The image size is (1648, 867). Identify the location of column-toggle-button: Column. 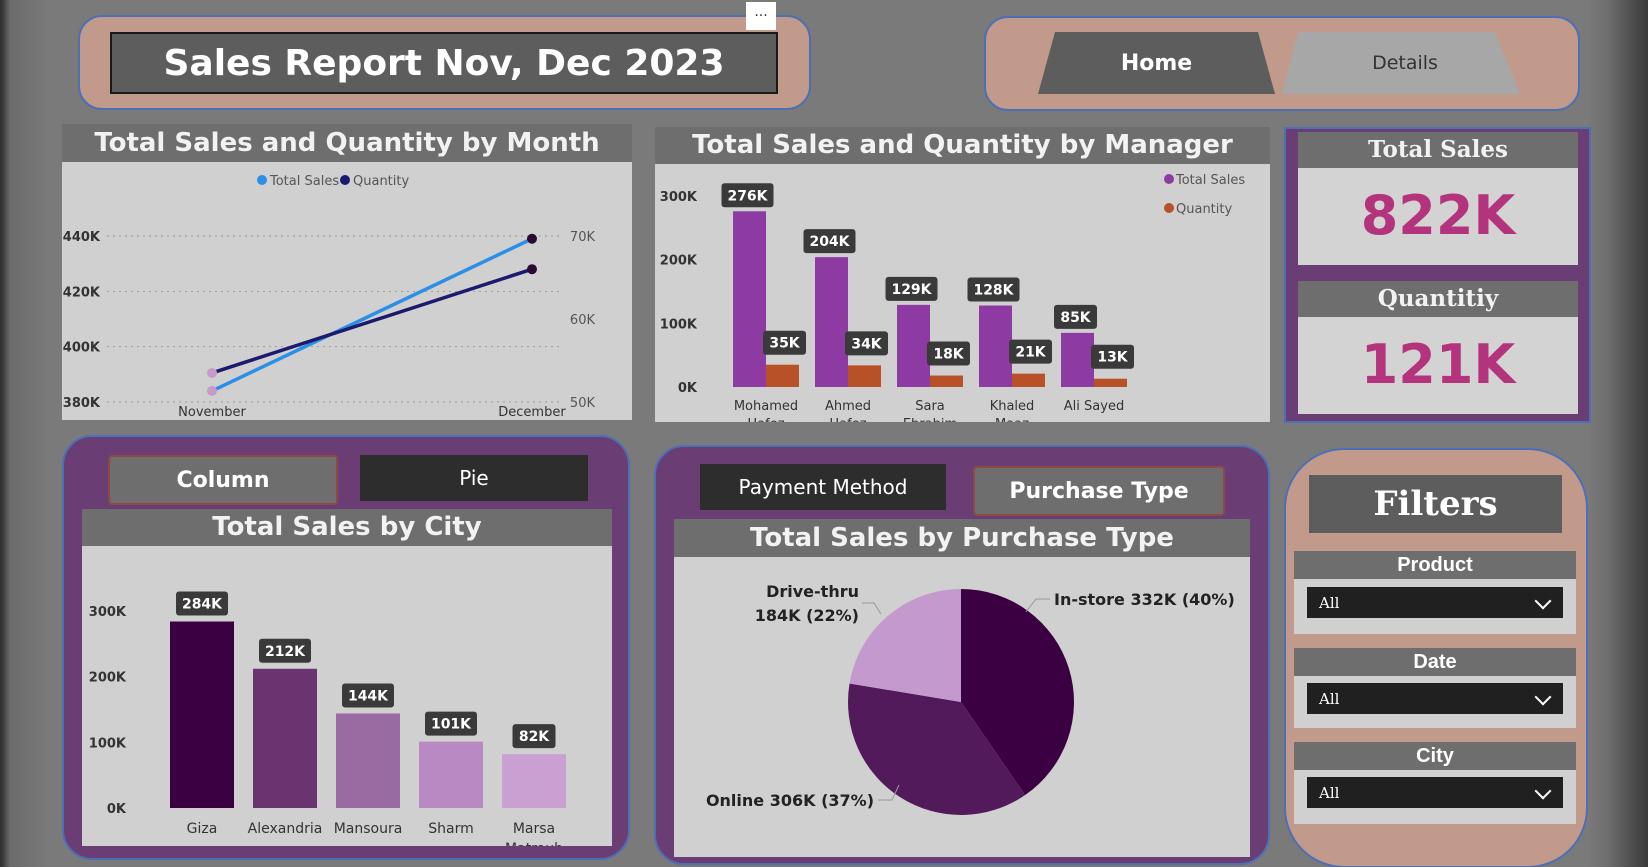
(223, 480).